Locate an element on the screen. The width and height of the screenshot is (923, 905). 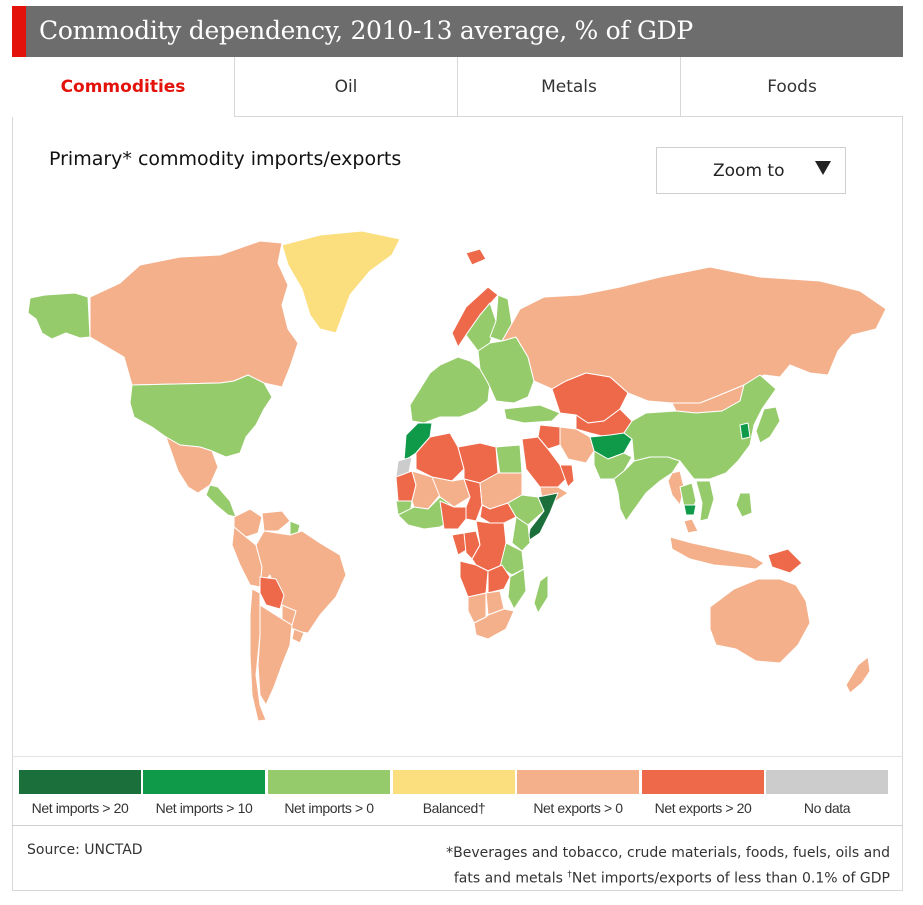
region-chad is located at coordinates (473, 500).